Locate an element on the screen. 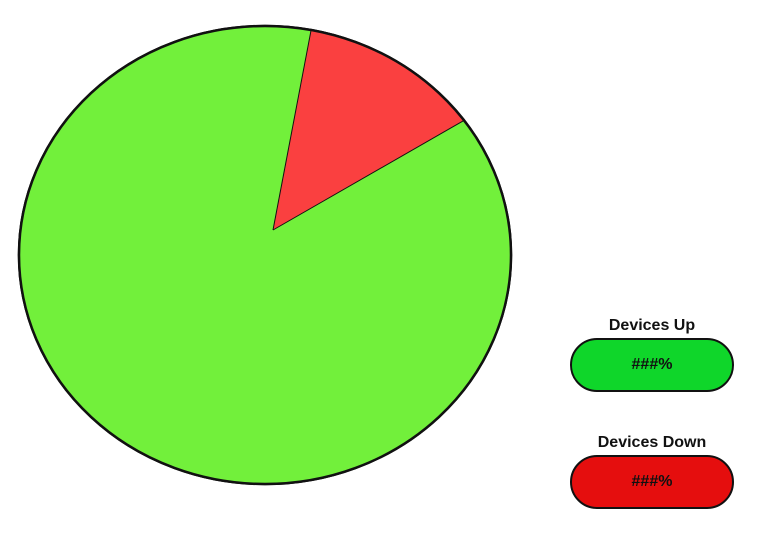  pie-slice-devices-down is located at coordinates (369, 130).